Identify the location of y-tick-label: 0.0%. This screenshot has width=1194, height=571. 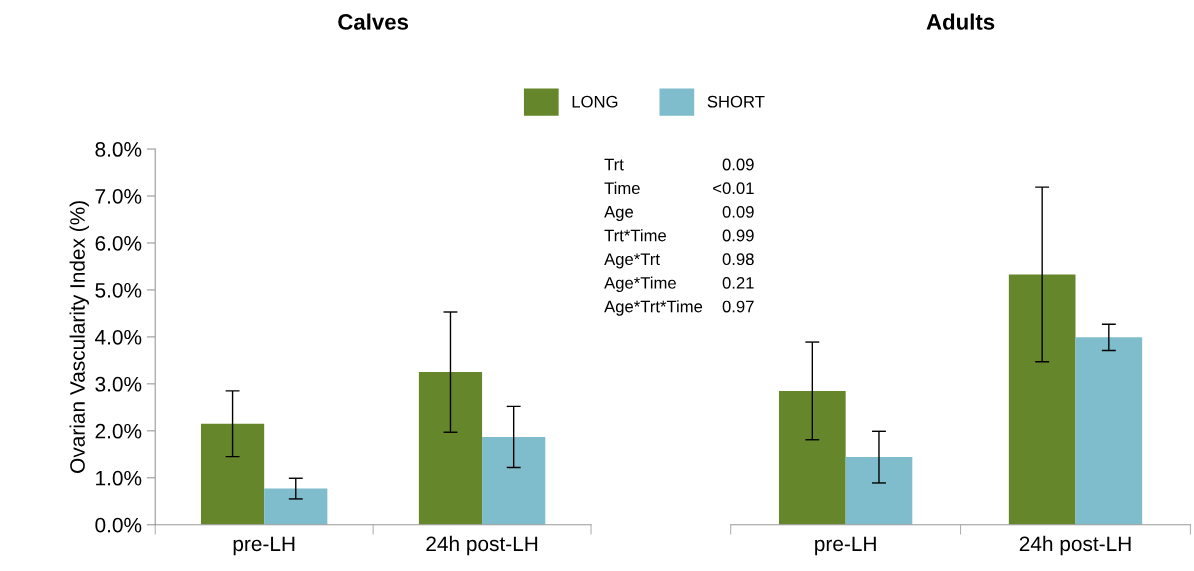
(118, 525).